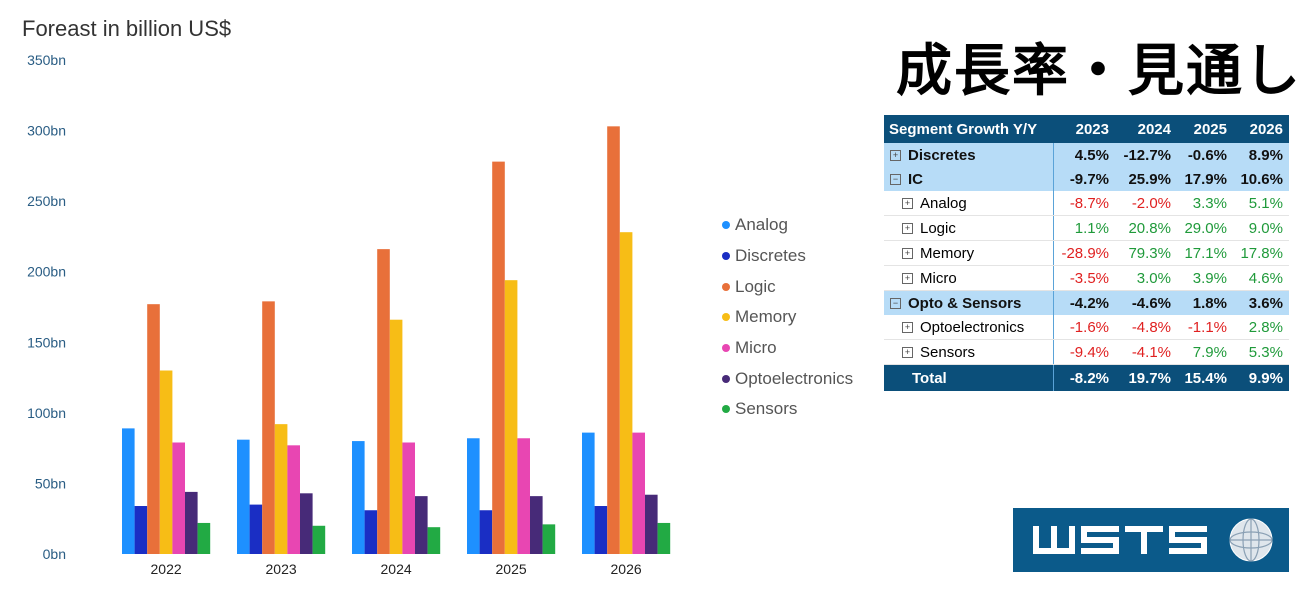 The height and width of the screenshot is (592, 1312). I want to click on wsts-logo, so click(1151, 540).